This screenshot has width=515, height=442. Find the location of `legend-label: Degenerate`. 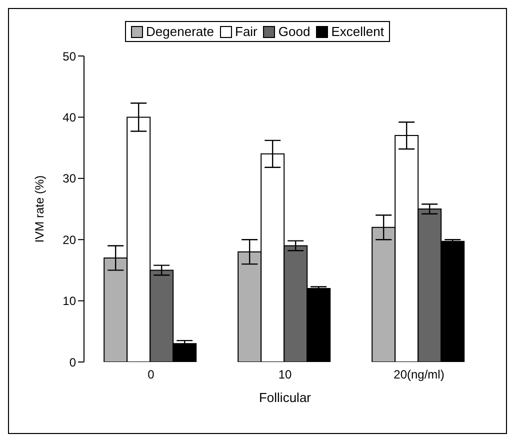

legend-label: Degenerate is located at coordinates (180, 31).